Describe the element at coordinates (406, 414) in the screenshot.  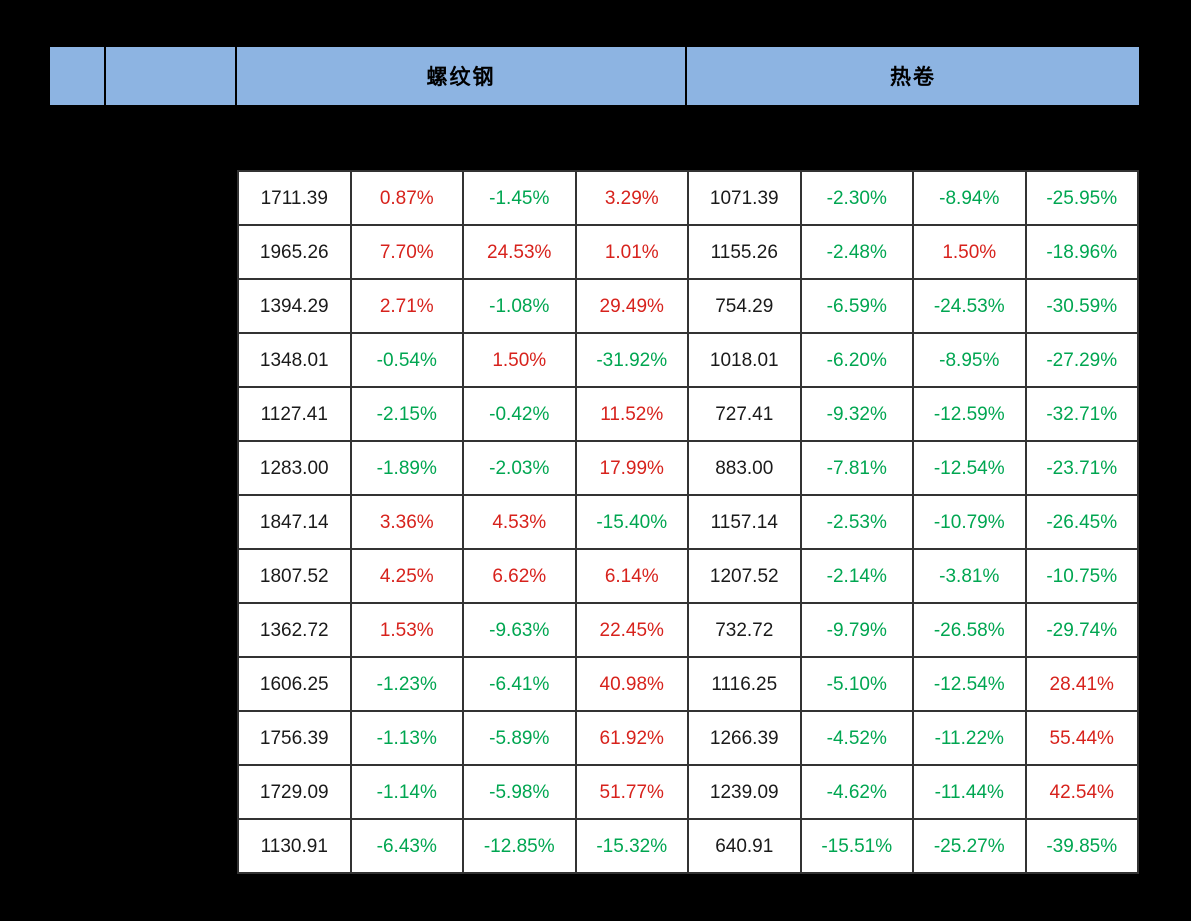
I see `pct-change-cell: -2.15%` at that location.